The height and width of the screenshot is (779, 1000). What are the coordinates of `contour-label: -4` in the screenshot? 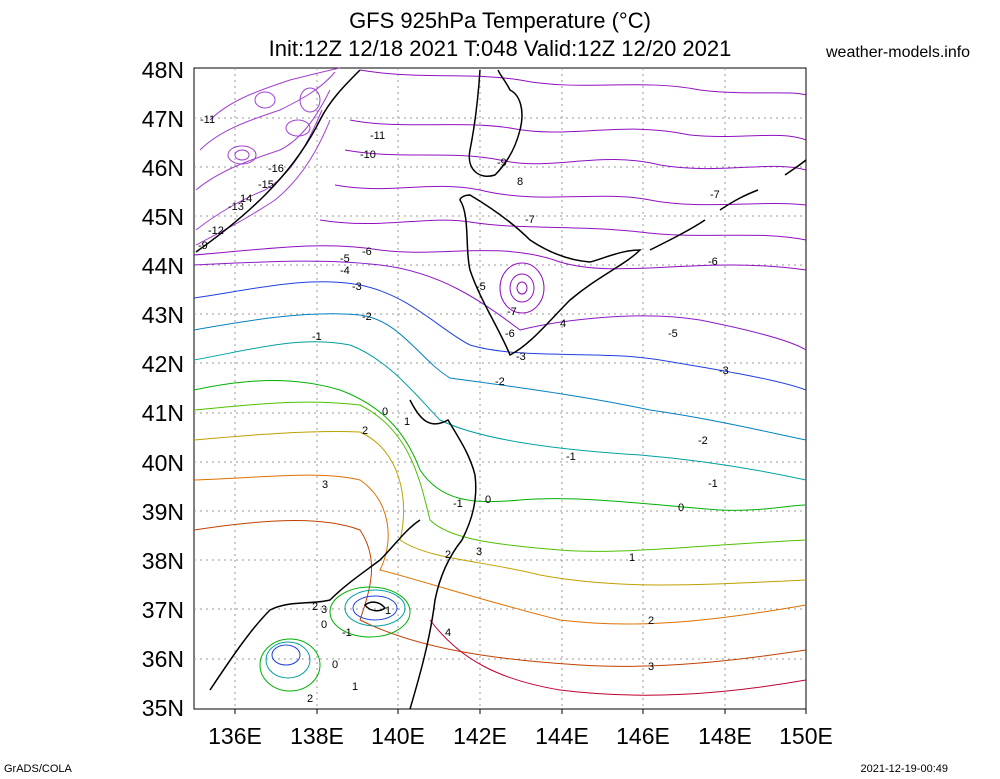 It's located at (345, 271).